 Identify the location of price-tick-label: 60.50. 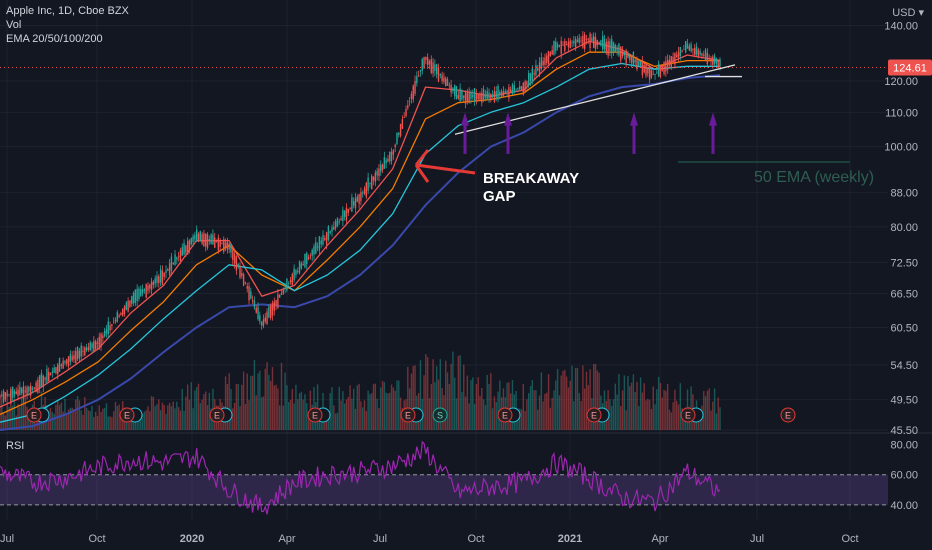
(904, 328).